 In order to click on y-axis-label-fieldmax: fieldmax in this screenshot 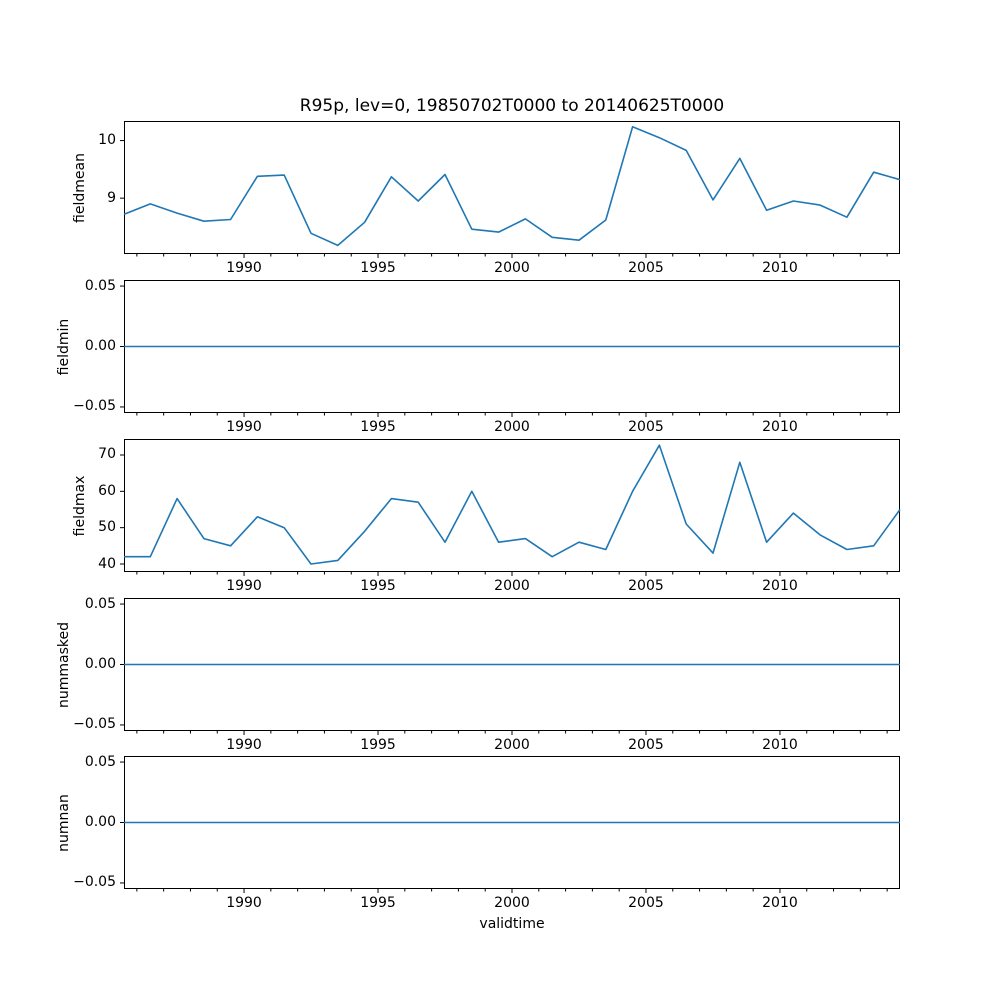, I will do `click(80, 506)`.